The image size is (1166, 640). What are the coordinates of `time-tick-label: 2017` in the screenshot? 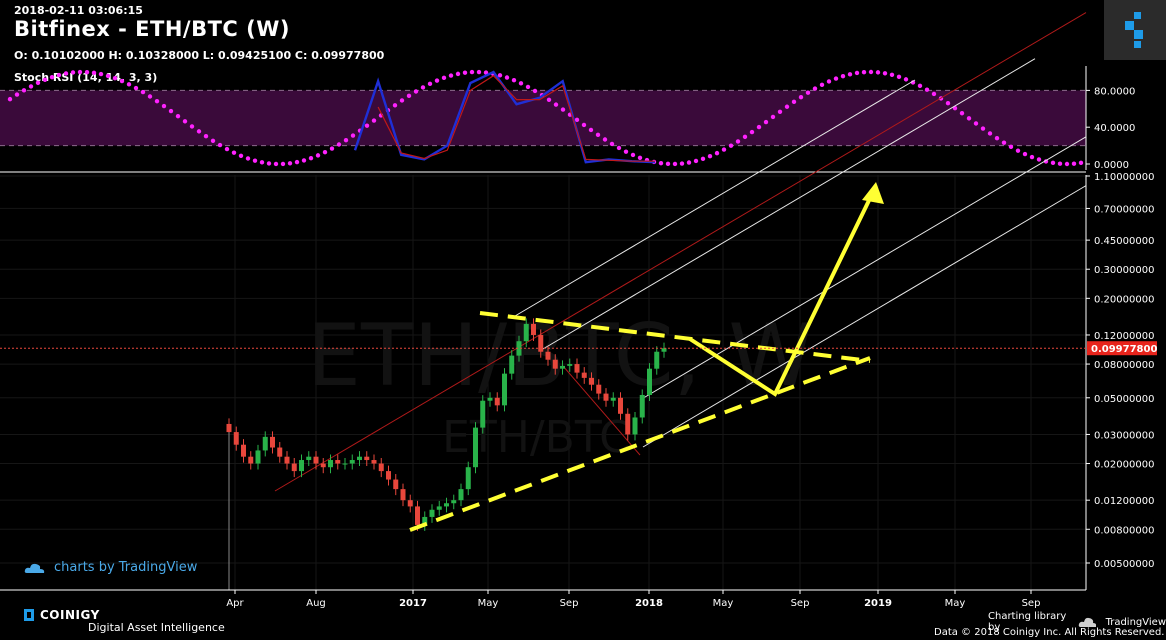 It's located at (413, 603).